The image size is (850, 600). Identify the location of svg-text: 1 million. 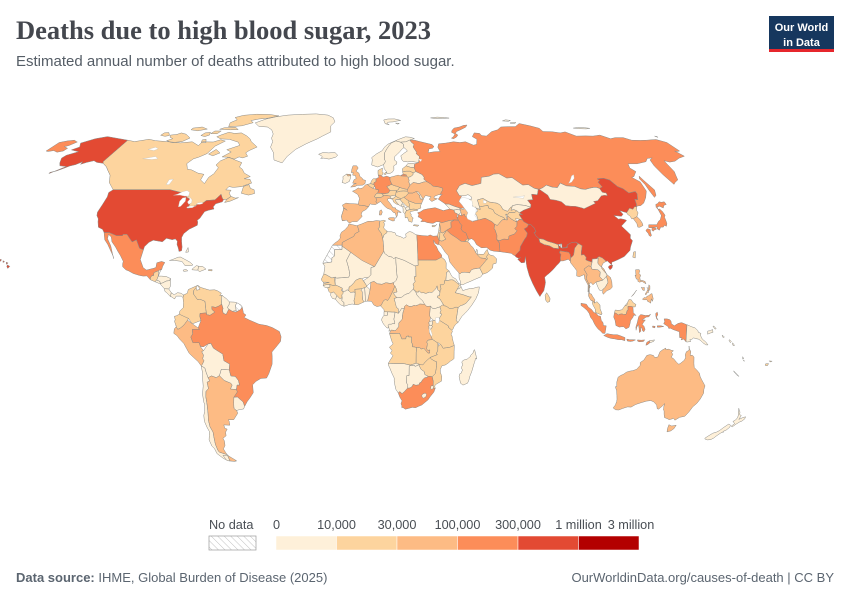
(578, 525).